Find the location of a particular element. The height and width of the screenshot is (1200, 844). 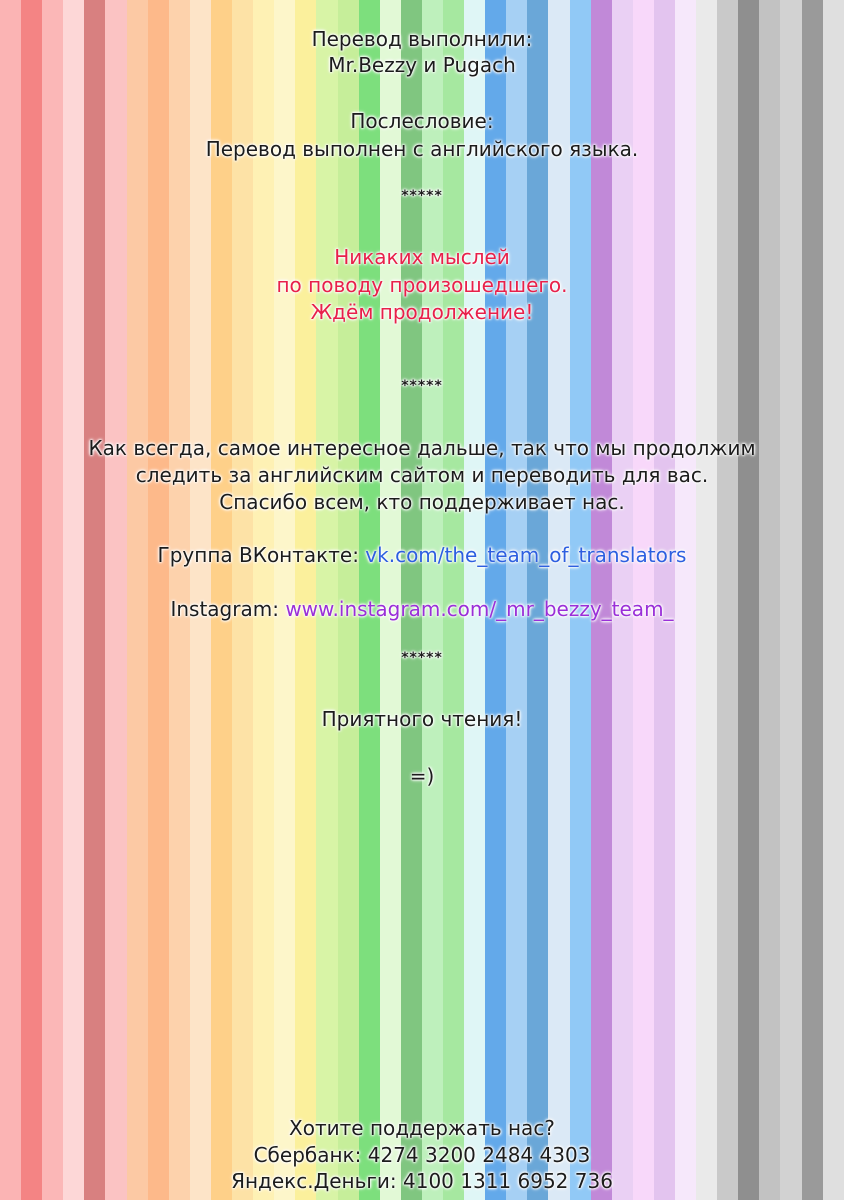

message-line-3: Спасибо всем, кто поддерживает нас. is located at coordinates (422, 502).